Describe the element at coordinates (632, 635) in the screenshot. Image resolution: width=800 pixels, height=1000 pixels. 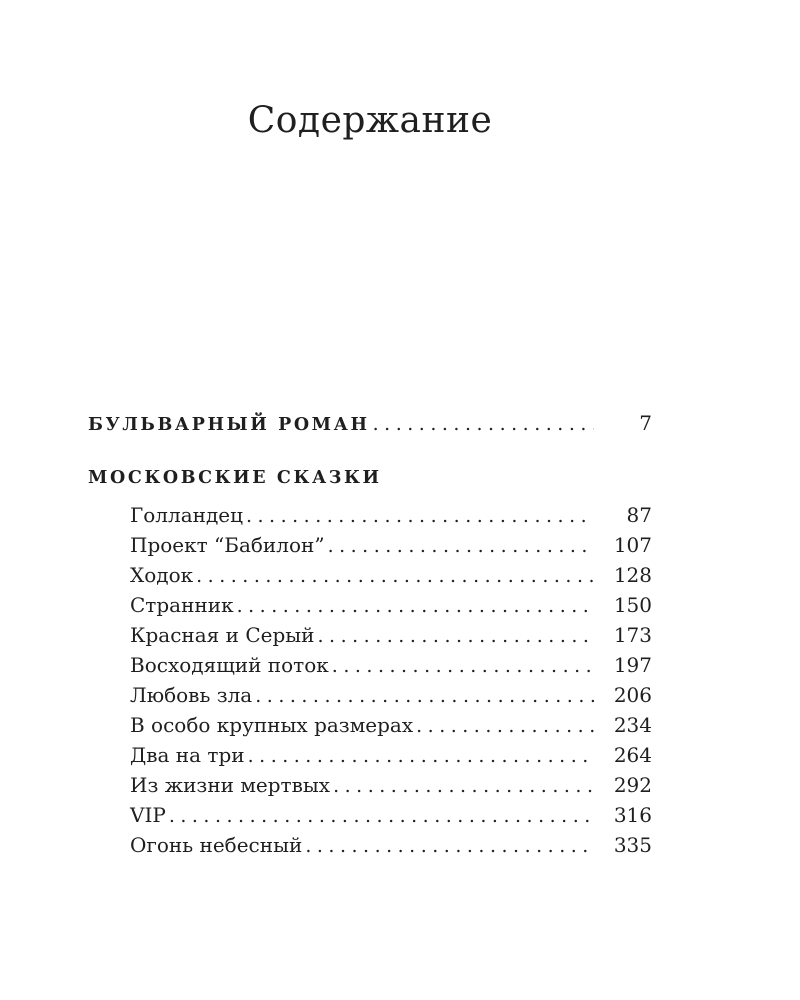
I see `toc-entry-page: 173` at that location.